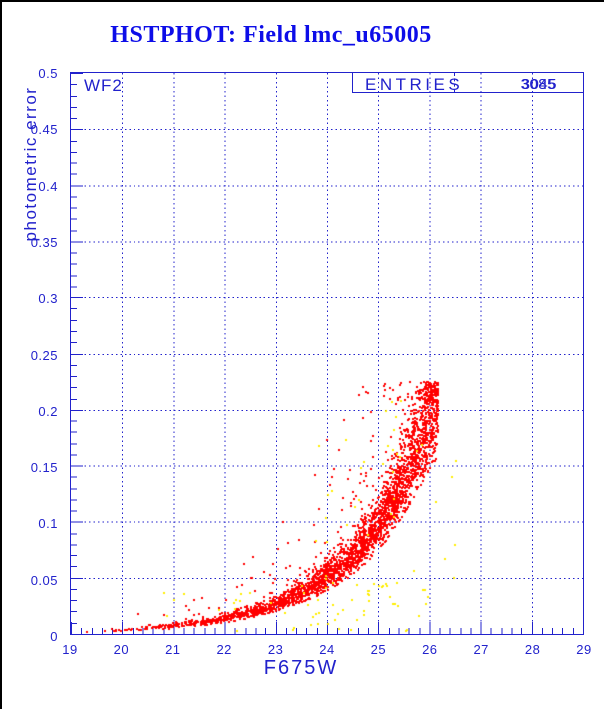  Describe the element at coordinates (454, 82) in the screenshot. I see `stat-box-divider` at that location.